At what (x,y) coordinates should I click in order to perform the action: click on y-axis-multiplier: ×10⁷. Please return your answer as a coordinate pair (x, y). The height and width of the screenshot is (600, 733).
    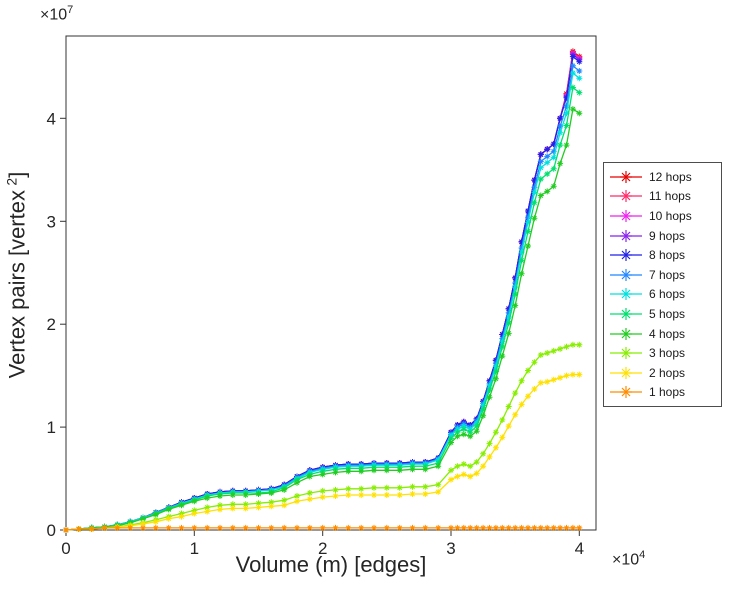
    Looking at the image, I should click on (56, 14).